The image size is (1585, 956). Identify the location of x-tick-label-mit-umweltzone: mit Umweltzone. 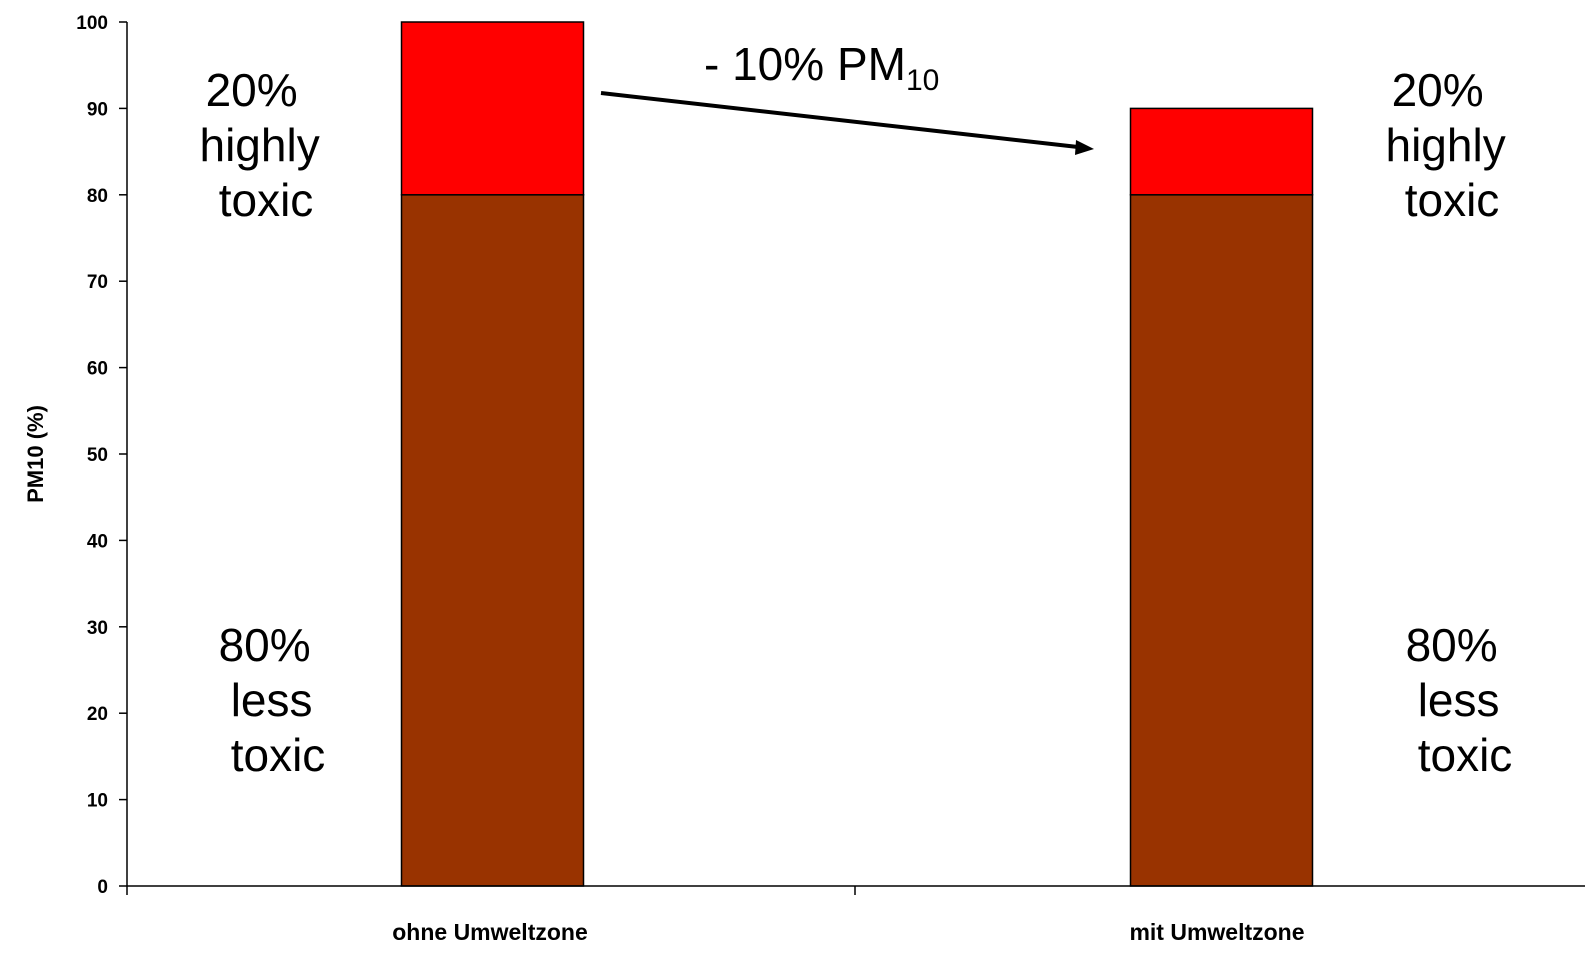
(1216, 932).